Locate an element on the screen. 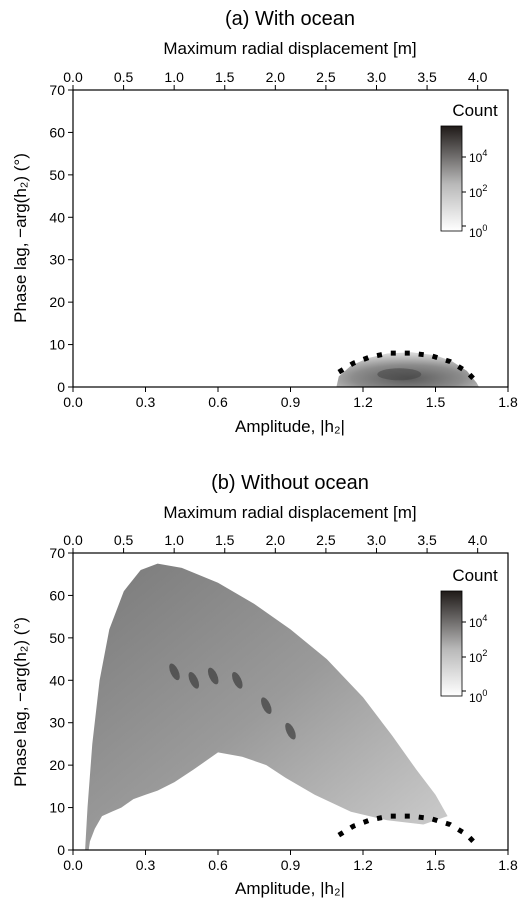  panel-title: (b) Without ocean is located at coordinates (290, 483).